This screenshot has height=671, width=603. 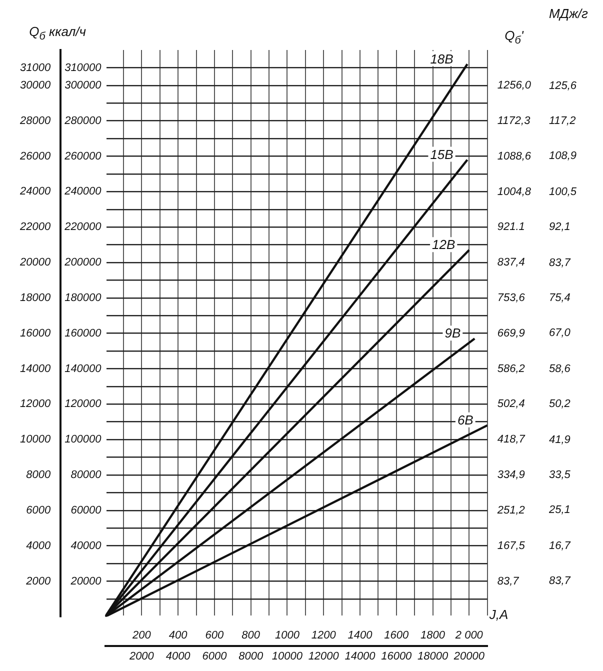 I want to click on y-tick-label: 18000, so click(x=36, y=298).